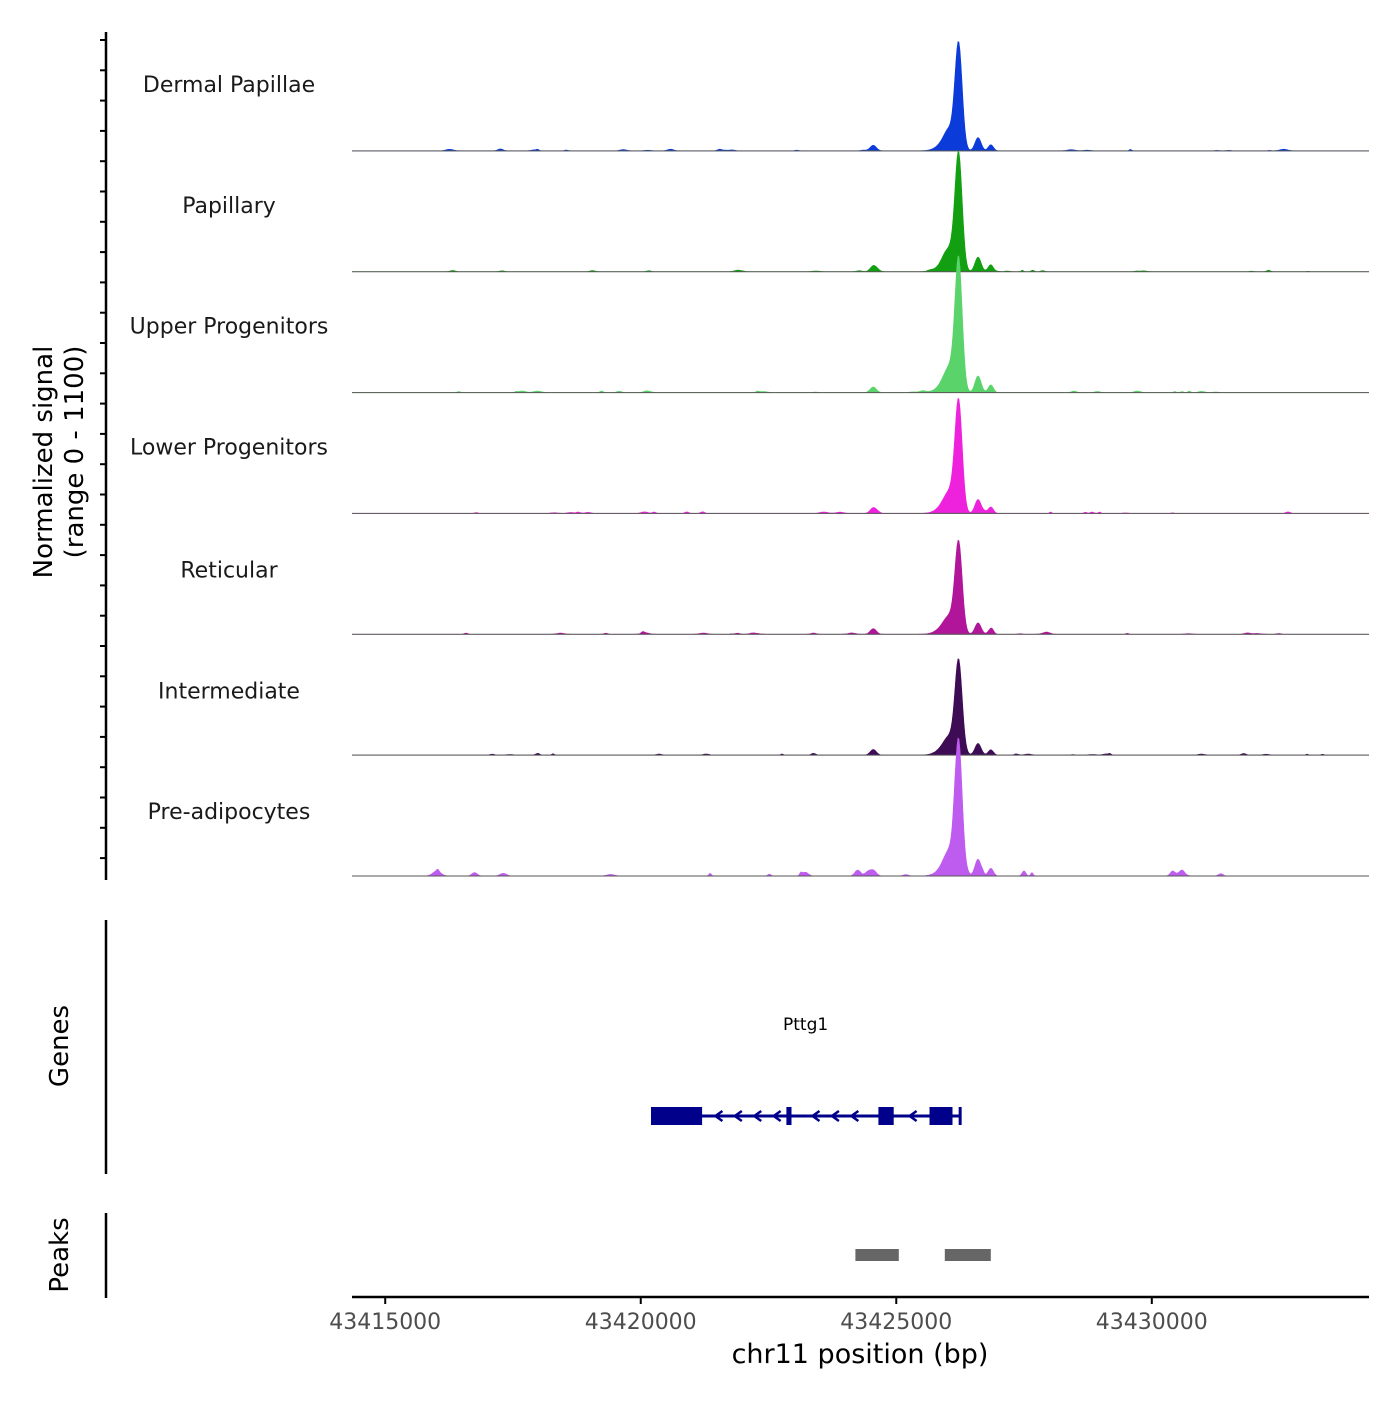 Image resolution: width=1400 pixels, height=1404 pixels. I want to click on genes-track-label: Genes, so click(60, 1046).